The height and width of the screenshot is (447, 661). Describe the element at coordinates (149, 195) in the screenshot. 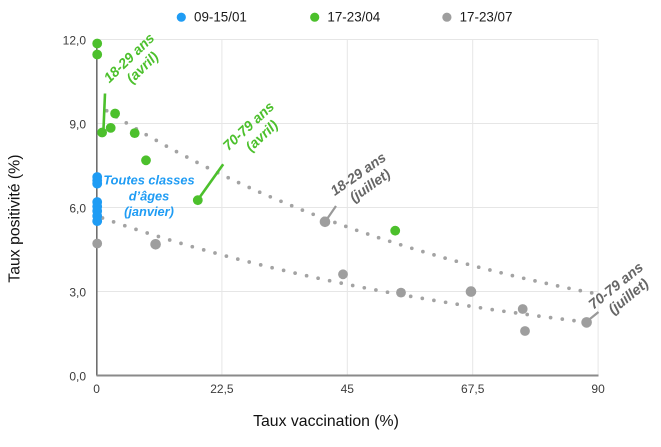

I see `svg-text: d’âges` at that location.